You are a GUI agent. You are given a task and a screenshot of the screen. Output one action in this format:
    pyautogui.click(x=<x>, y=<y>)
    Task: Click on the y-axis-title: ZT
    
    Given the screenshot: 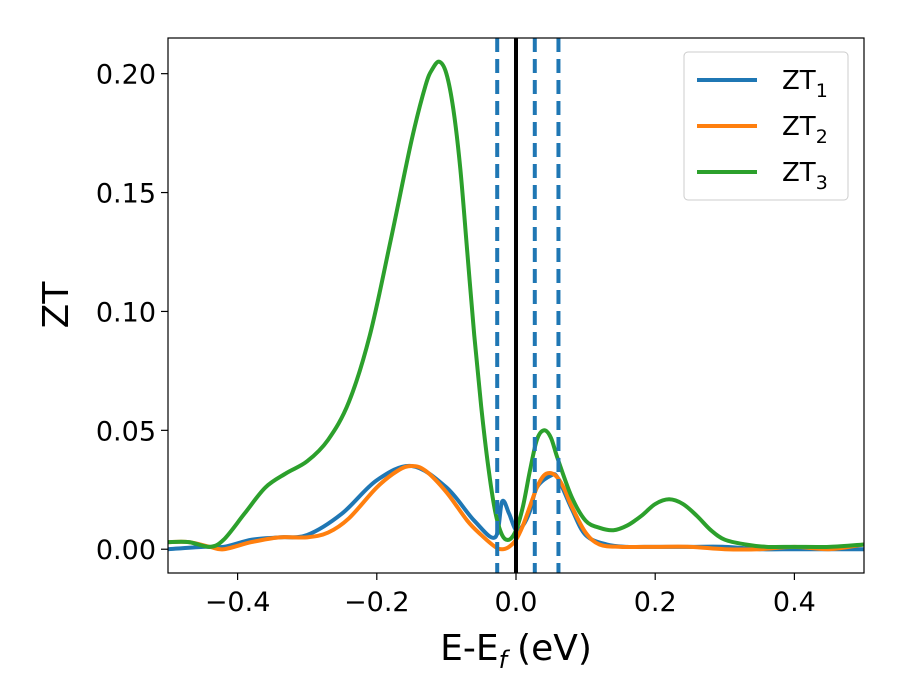 What is the action you would take?
    pyautogui.click(x=56, y=305)
    